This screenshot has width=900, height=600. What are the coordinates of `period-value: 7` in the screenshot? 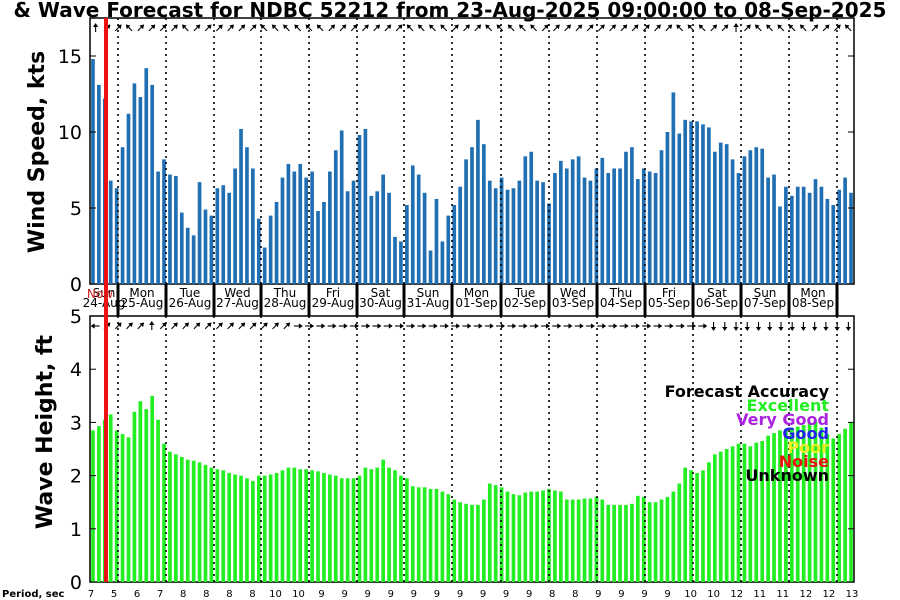 It's located at (160, 594).